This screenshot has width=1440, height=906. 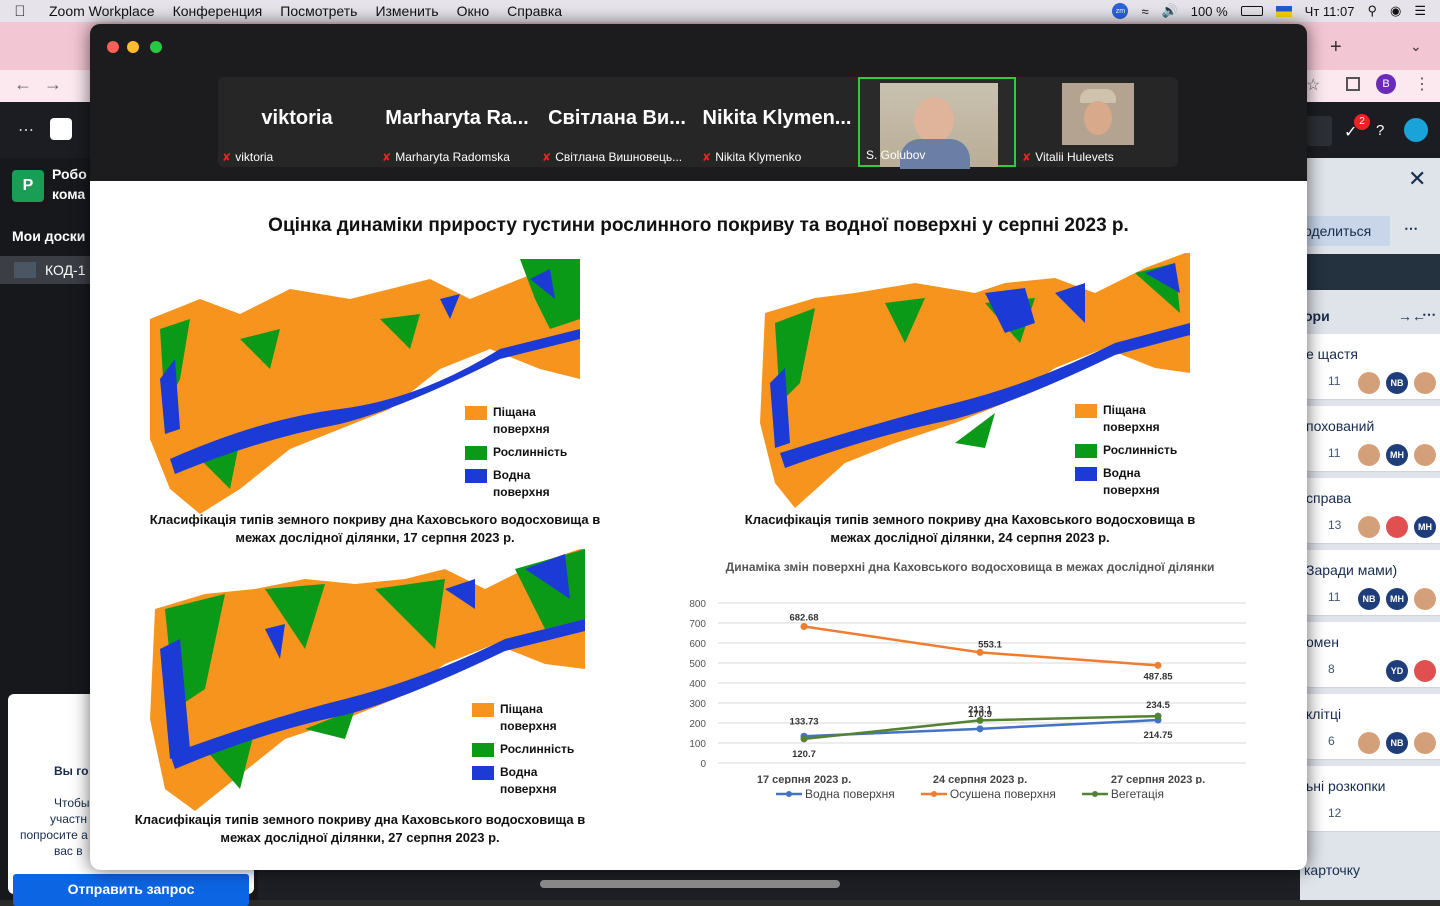 What do you see at coordinates (217, 11) in the screenshot?
I see `menu-conference: Конференция` at bounding box center [217, 11].